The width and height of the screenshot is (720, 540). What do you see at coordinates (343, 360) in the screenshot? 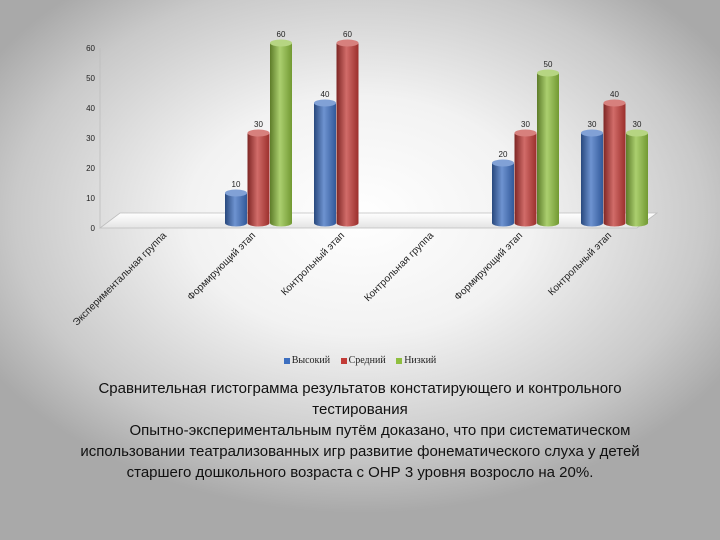
I see `legend-swatch-medium` at bounding box center [343, 360].